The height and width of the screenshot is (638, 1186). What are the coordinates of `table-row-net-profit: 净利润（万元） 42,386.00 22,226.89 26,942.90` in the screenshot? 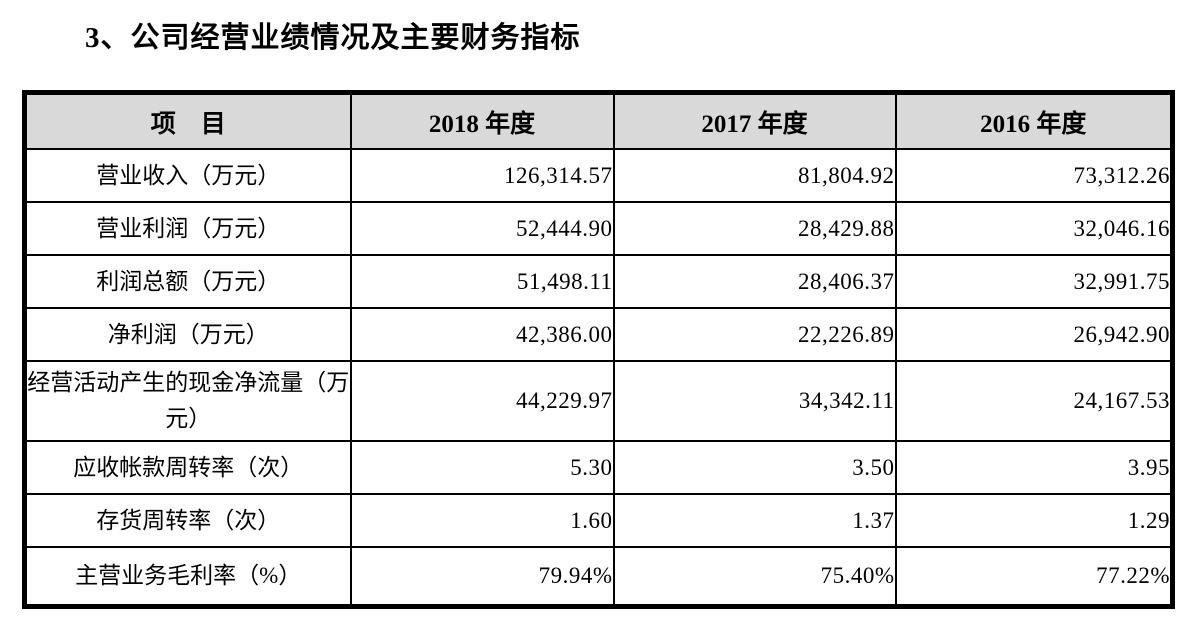 It's located at (598, 334).